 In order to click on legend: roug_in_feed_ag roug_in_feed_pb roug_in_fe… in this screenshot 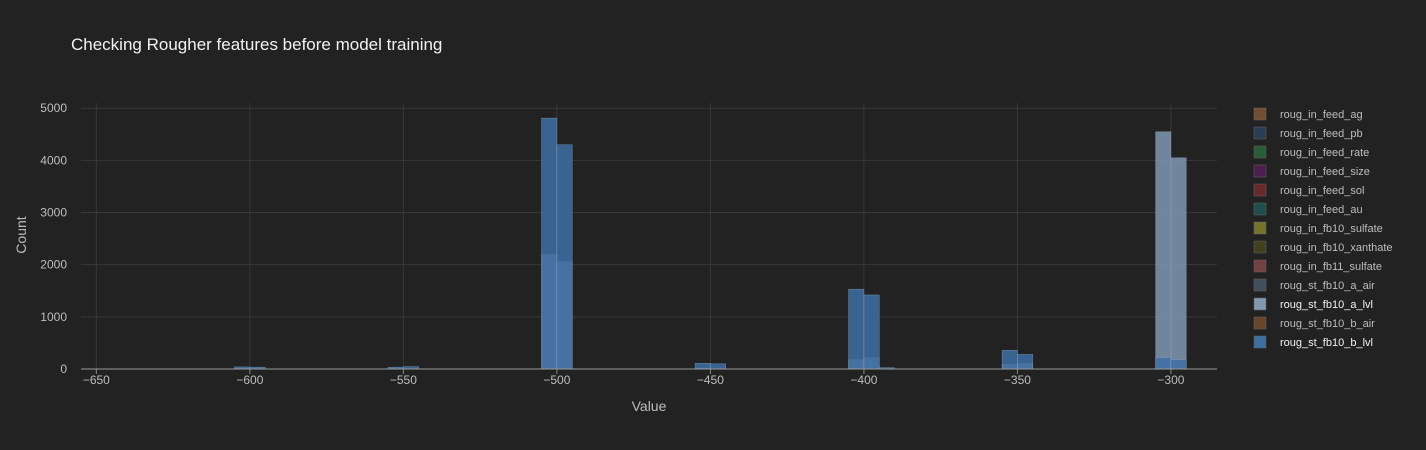, I will do `click(1323, 228)`.